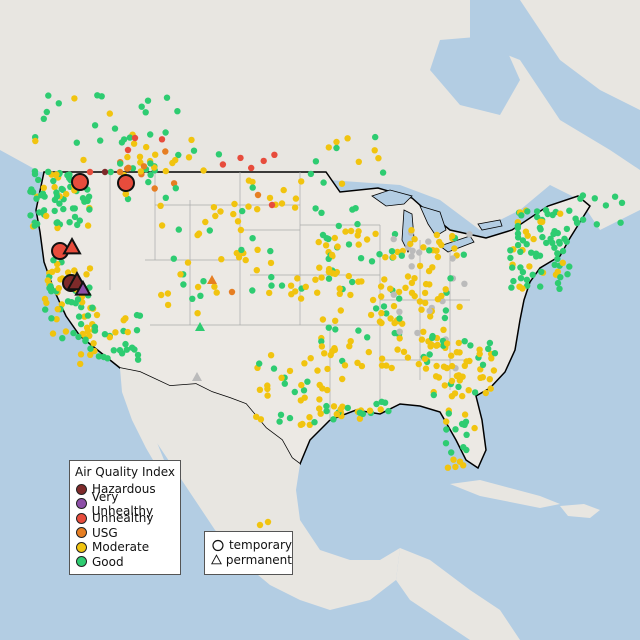 The width and height of the screenshot is (640, 640). Describe the element at coordinates (81, 562) in the screenshot. I see `good-swatch` at that location.